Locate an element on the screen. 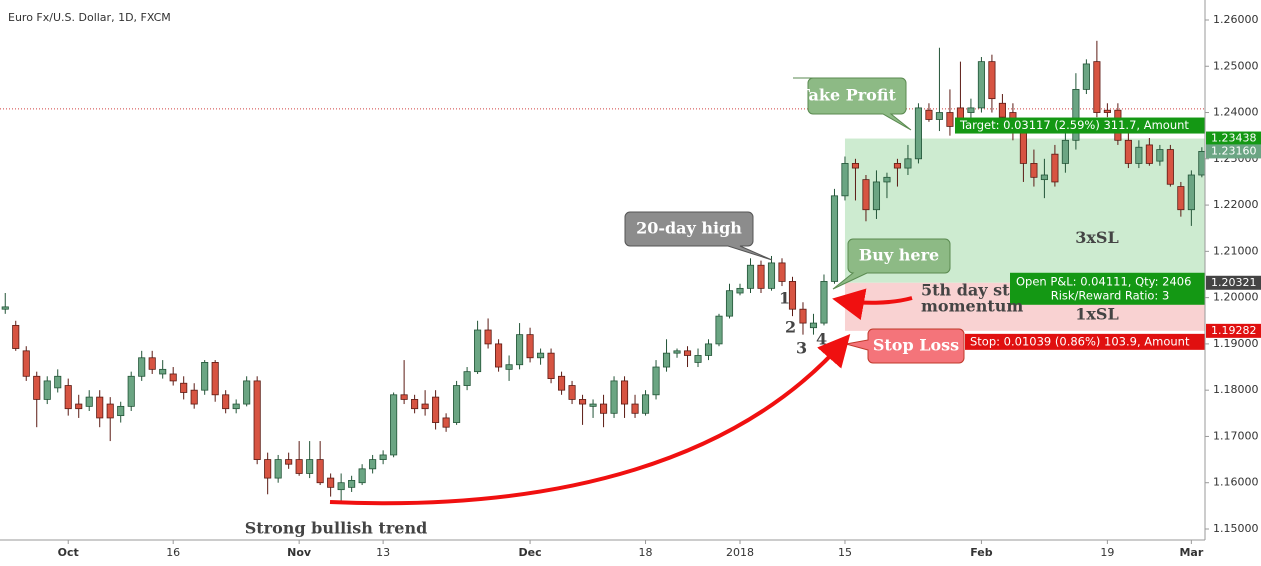 The height and width of the screenshot is (566, 1261). y-tick-label: 1.26000 is located at coordinates (1236, 19).